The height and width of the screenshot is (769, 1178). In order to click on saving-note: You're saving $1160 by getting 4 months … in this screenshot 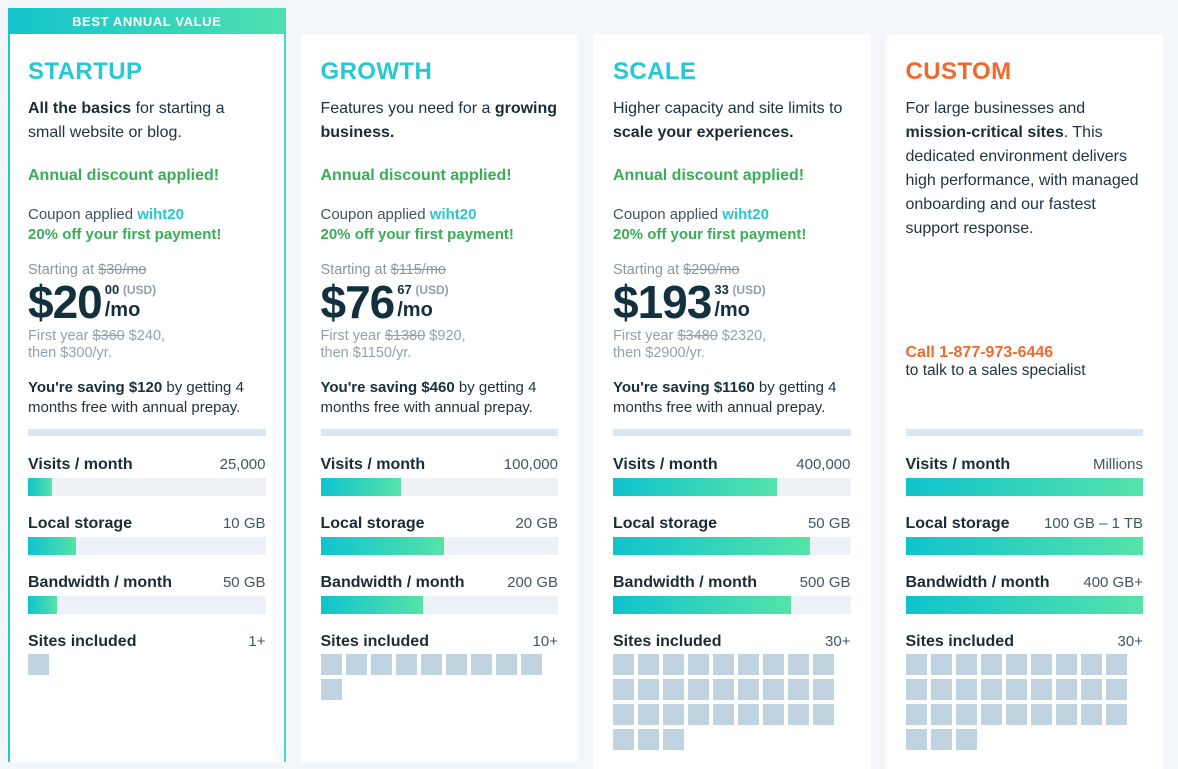, I will do `click(725, 397)`.